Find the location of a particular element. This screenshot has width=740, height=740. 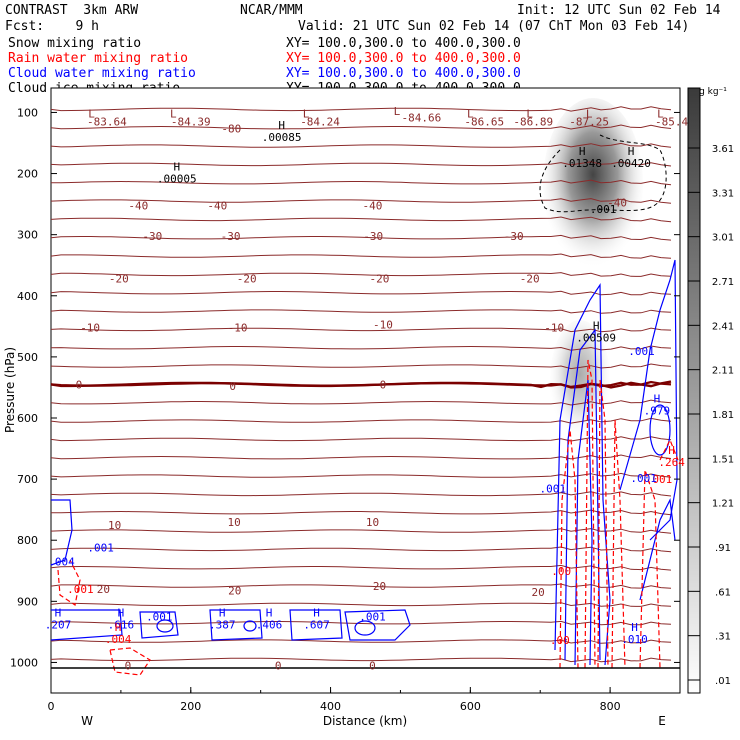

y-tick-label: 900 is located at coordinates (27, 601).